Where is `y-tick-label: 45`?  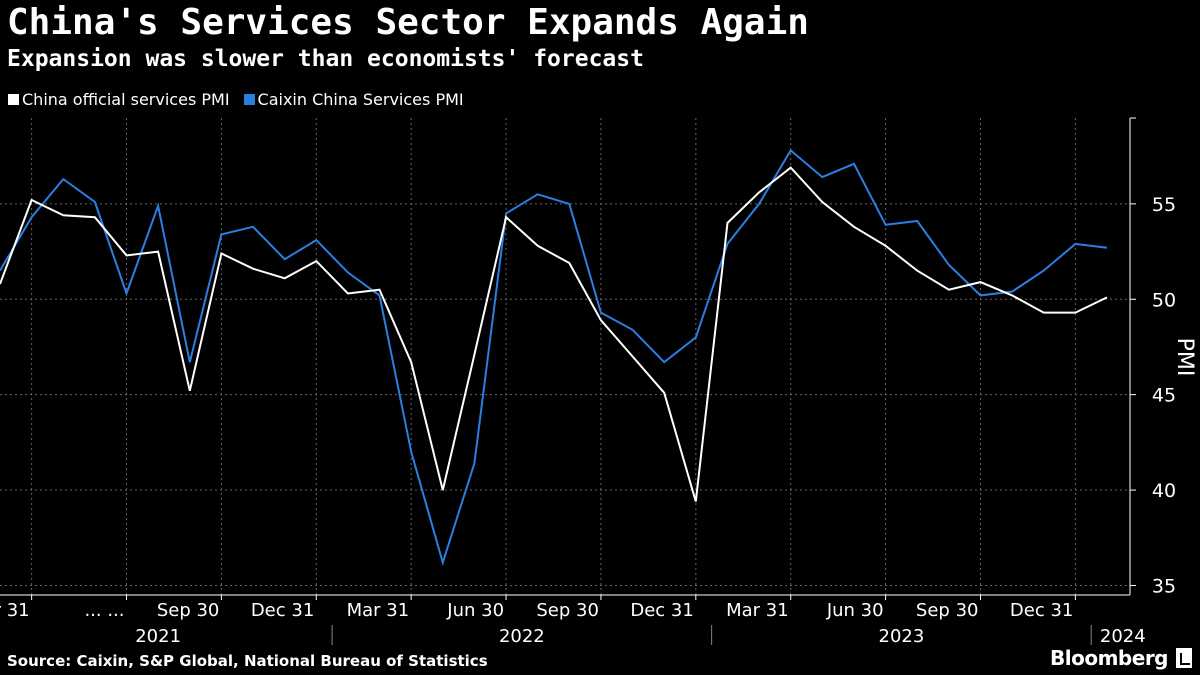 y-tick-label: 45 is located at coordinates (1164, 396).